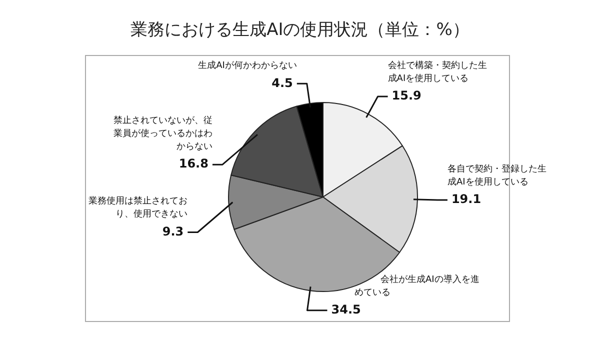 The width and height of the screenshot is (600, 342). What do you see at coordinates (407, 95) in the screenshot?
I see `data-label: 15.9` at bounding box center [407, 95].